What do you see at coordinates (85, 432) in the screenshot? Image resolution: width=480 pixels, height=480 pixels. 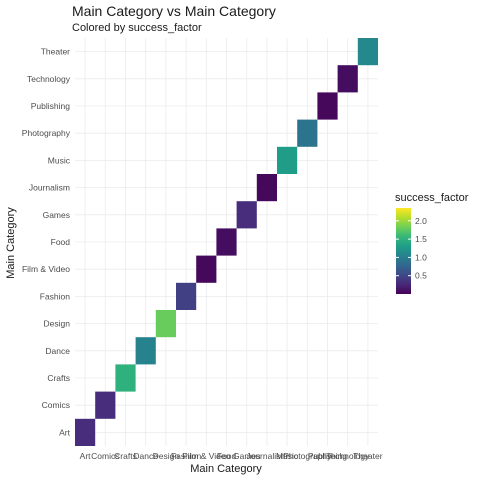 I see `heatmap-cell-art-art` at bounding box center [85, 432].